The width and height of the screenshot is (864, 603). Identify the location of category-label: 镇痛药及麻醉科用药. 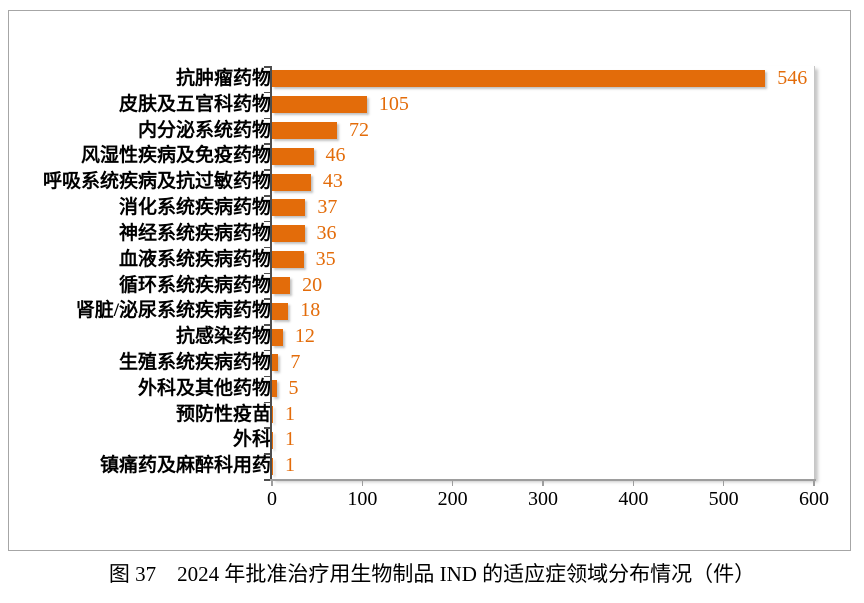
(185, 466).